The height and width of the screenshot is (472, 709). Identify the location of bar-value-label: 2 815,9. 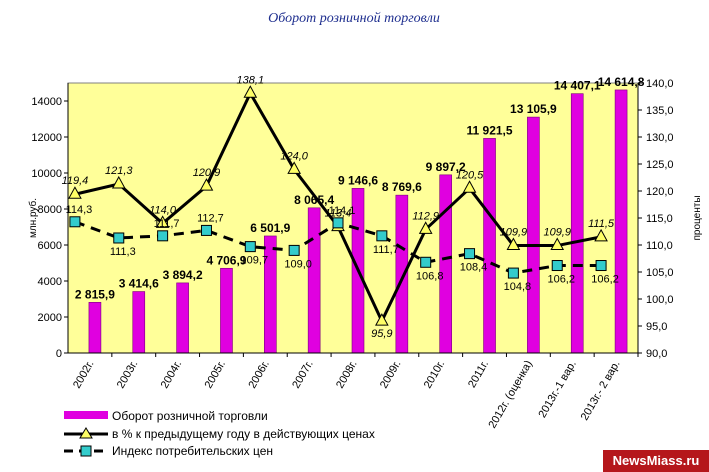
(95, 294).